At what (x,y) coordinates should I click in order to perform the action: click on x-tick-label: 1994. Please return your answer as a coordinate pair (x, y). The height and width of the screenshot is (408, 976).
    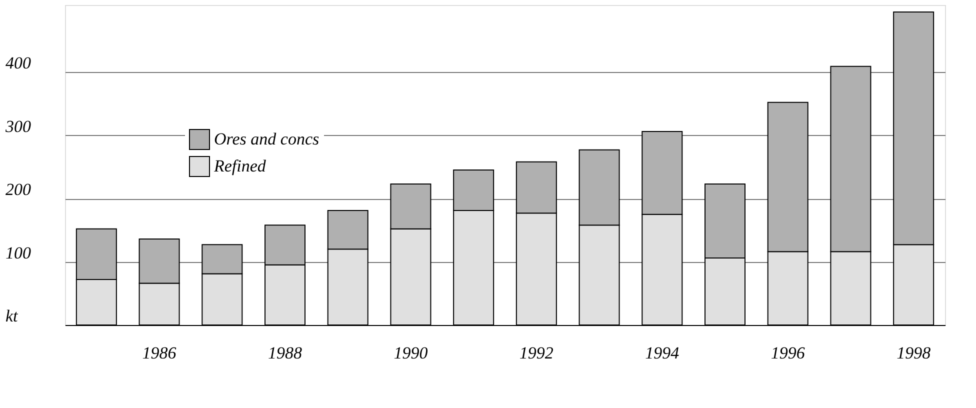
    Looking at the image, I should click on (662, 353).